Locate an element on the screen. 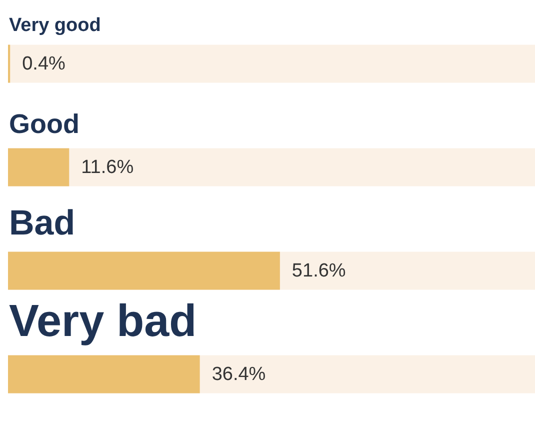 The height and width of the screenshot is (426, 535). data-label: 51.6% is located at coordinates (319, 271).